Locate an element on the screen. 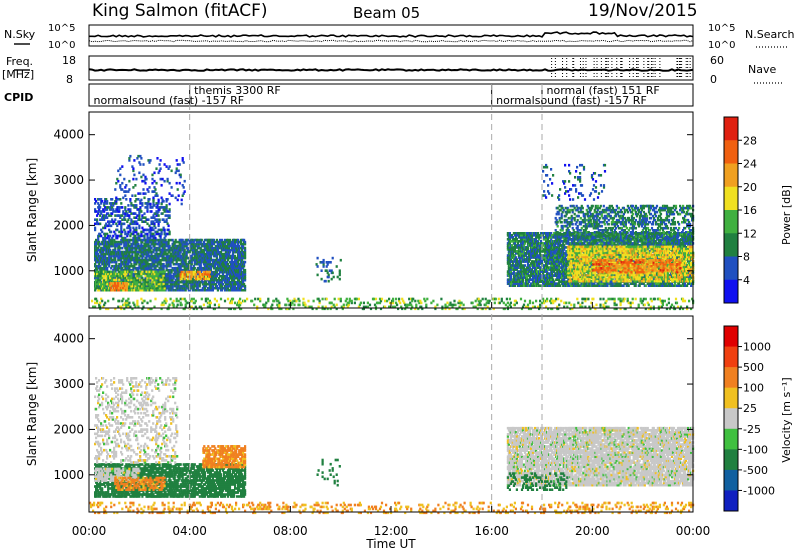  nsky-label: N.Sky is located at coordinates (20, 34).